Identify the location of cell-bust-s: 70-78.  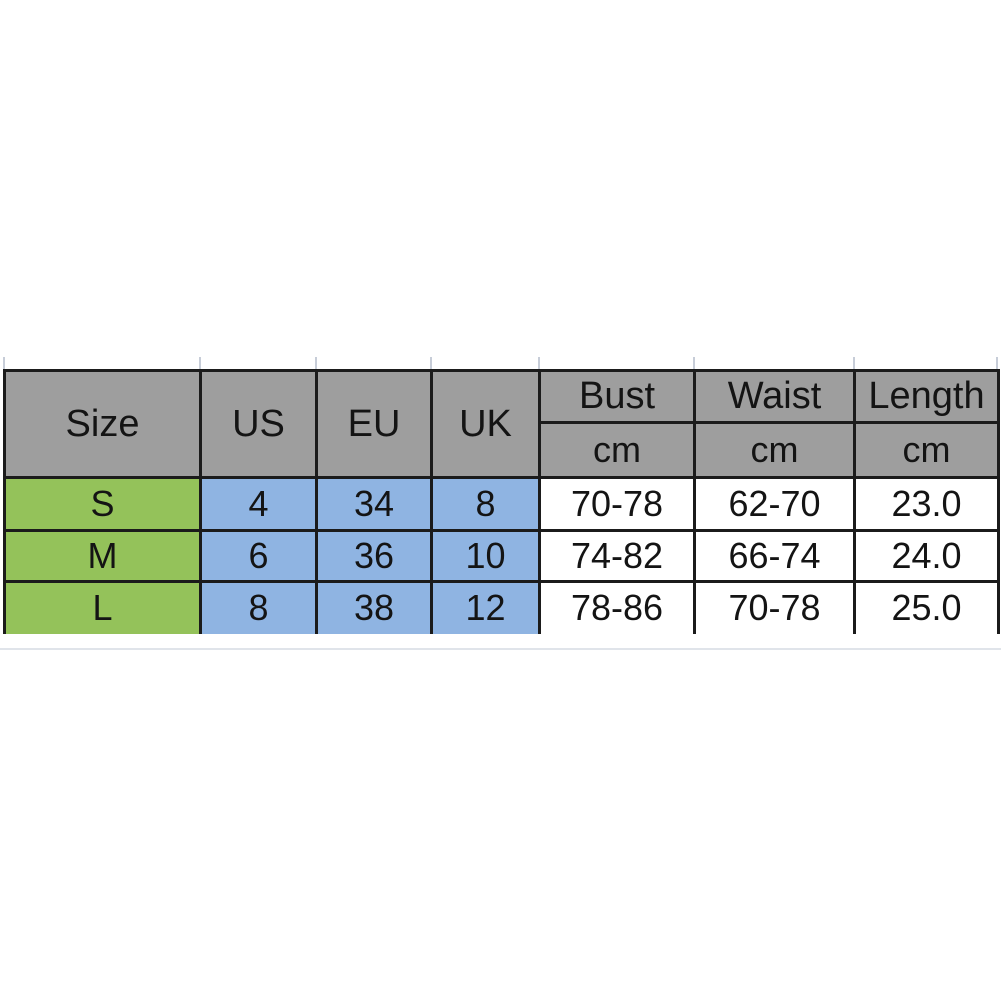
(617, 504).